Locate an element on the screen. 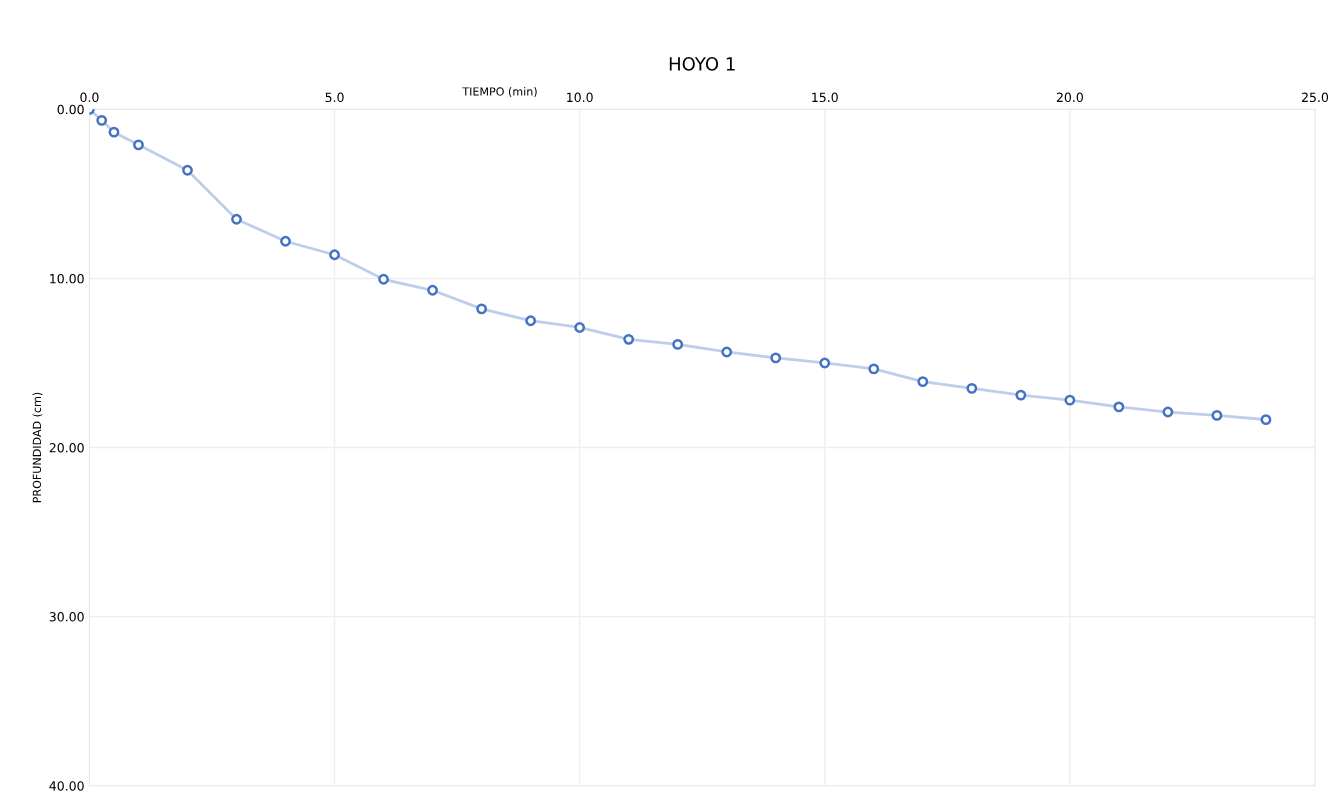 Image resolution: width=1335 pixels, height=810 pixels. y-tick-label: 10.00 is located at coordinates (67, 278).